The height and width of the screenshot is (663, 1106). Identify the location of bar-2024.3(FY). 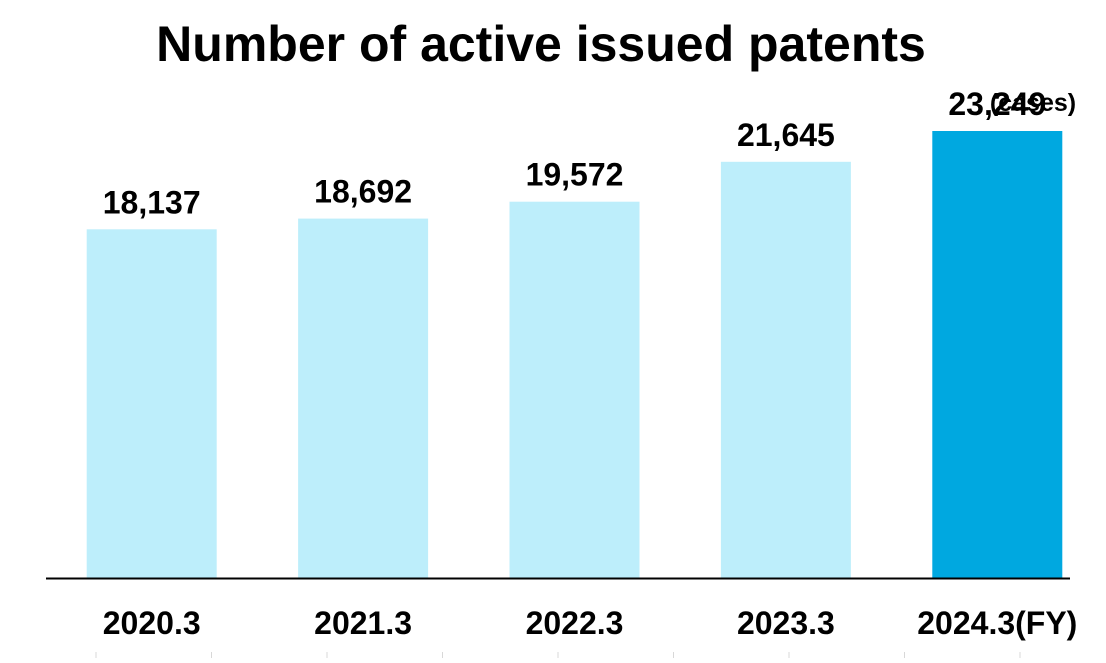
(997, 354).